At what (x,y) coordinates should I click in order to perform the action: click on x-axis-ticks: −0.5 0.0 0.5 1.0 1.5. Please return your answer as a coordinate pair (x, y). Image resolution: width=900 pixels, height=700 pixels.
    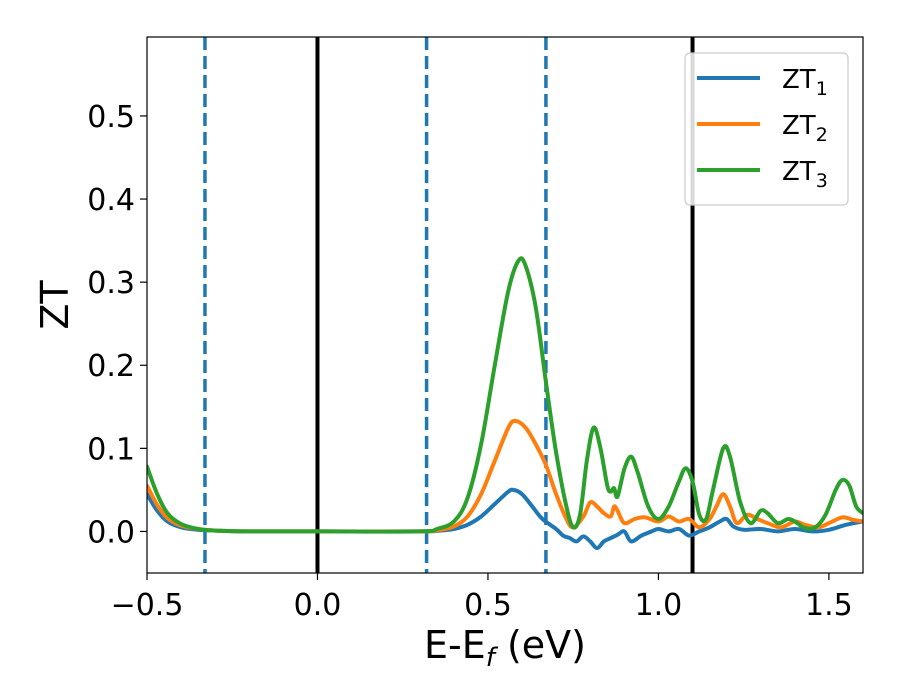
    Looking at the image, I should click on (482, 598).